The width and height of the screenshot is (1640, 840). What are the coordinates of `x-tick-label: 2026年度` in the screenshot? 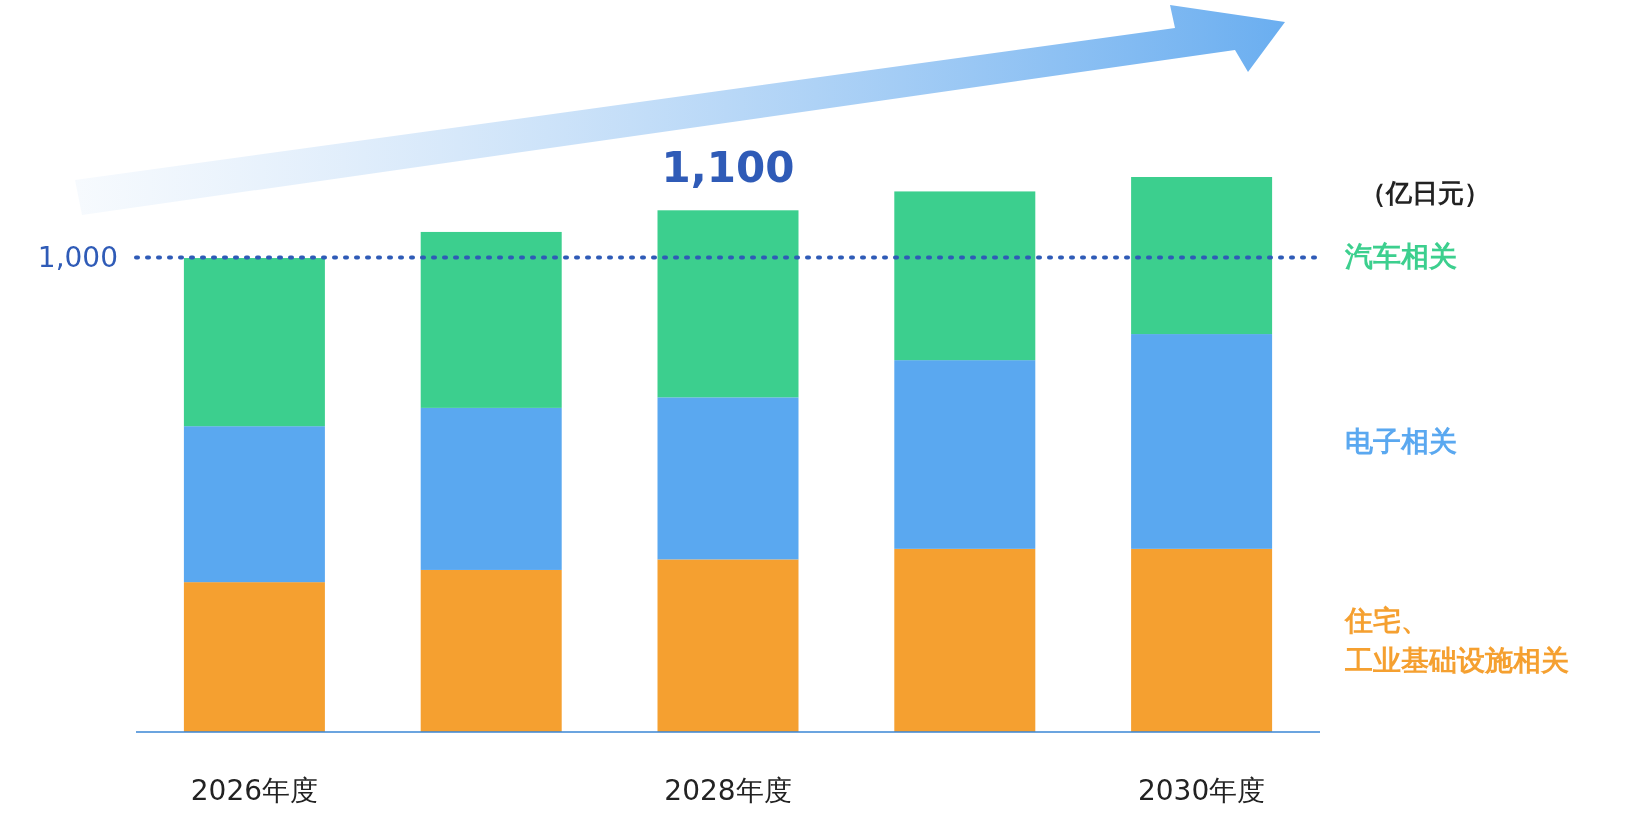 It's located at (254, 790).